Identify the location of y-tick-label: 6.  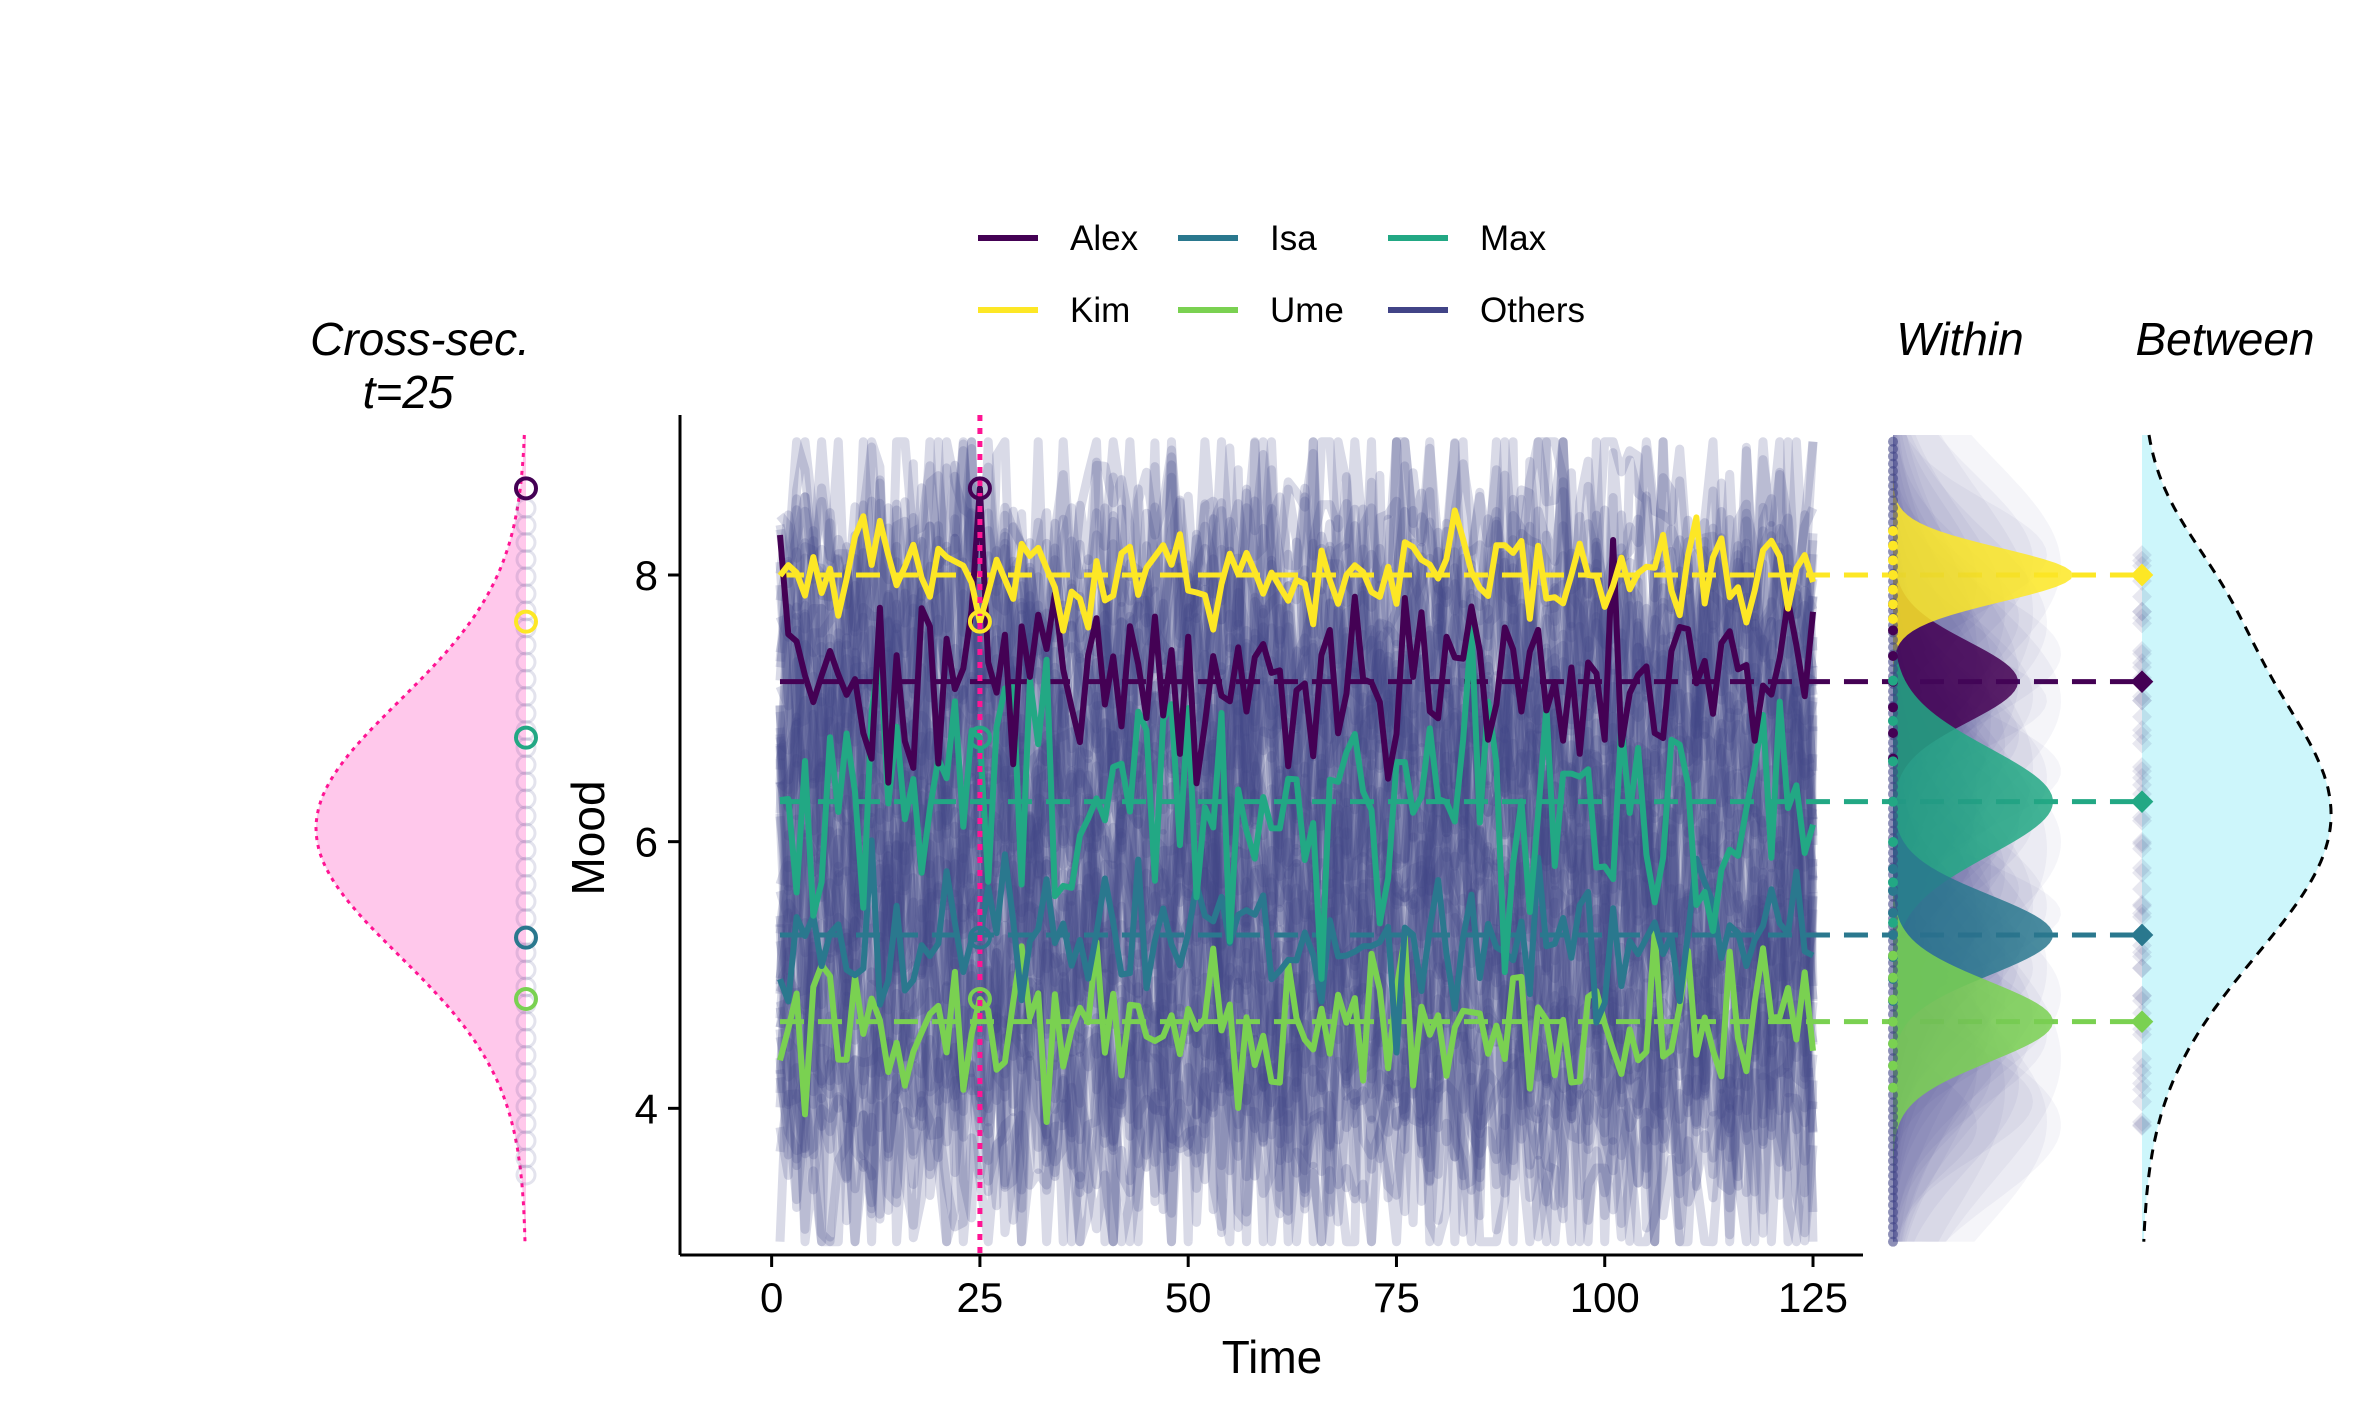
(646, 842).